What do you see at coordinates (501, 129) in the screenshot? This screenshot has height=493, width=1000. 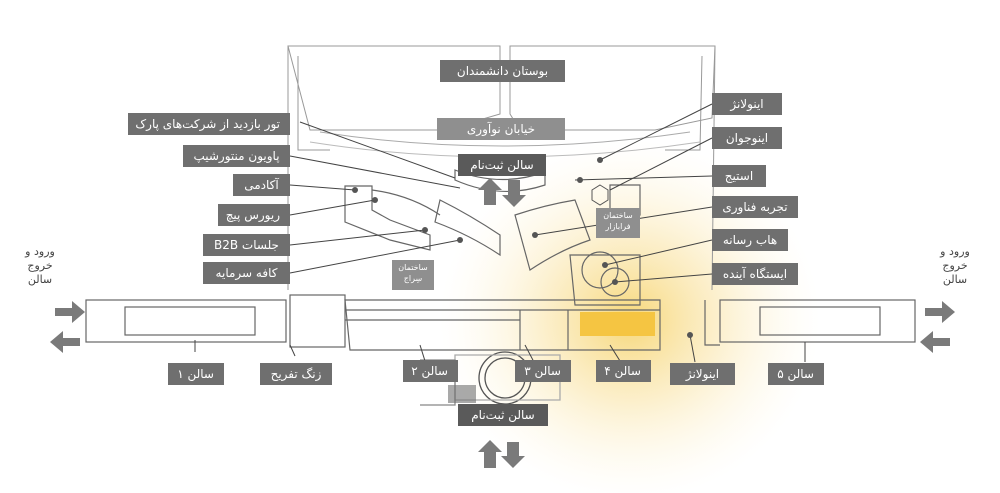 I see `label-innovation-street: خیابان نوآوری` at bounding box center [501, 129].